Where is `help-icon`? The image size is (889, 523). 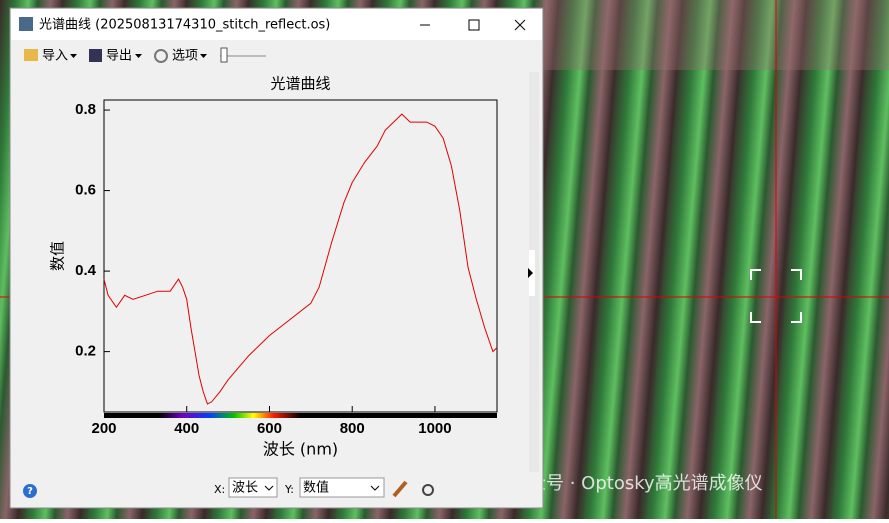 help-icon is located at coordinates (30, 491).